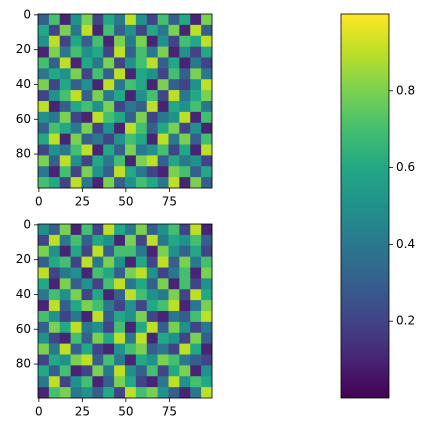 This screenshot has width=430, height=436. I want to click on y-tick-label: 60, so click(23, 119).